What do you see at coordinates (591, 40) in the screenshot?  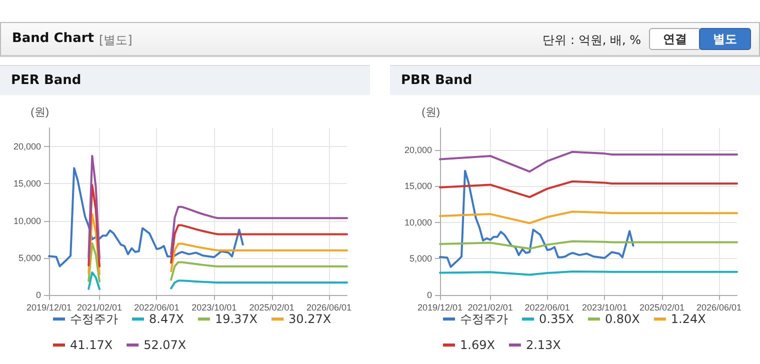 I see `text: 단위 : 억원, 배, %` at bounding box center [591, 40].